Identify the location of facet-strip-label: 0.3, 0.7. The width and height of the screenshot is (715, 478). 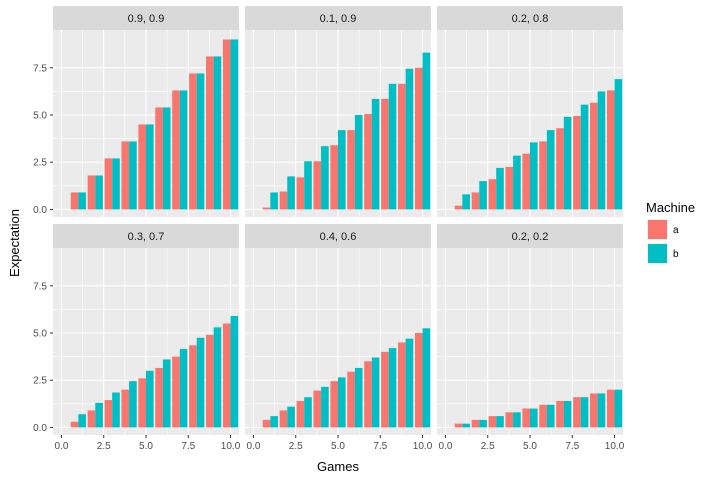
(146, 237).